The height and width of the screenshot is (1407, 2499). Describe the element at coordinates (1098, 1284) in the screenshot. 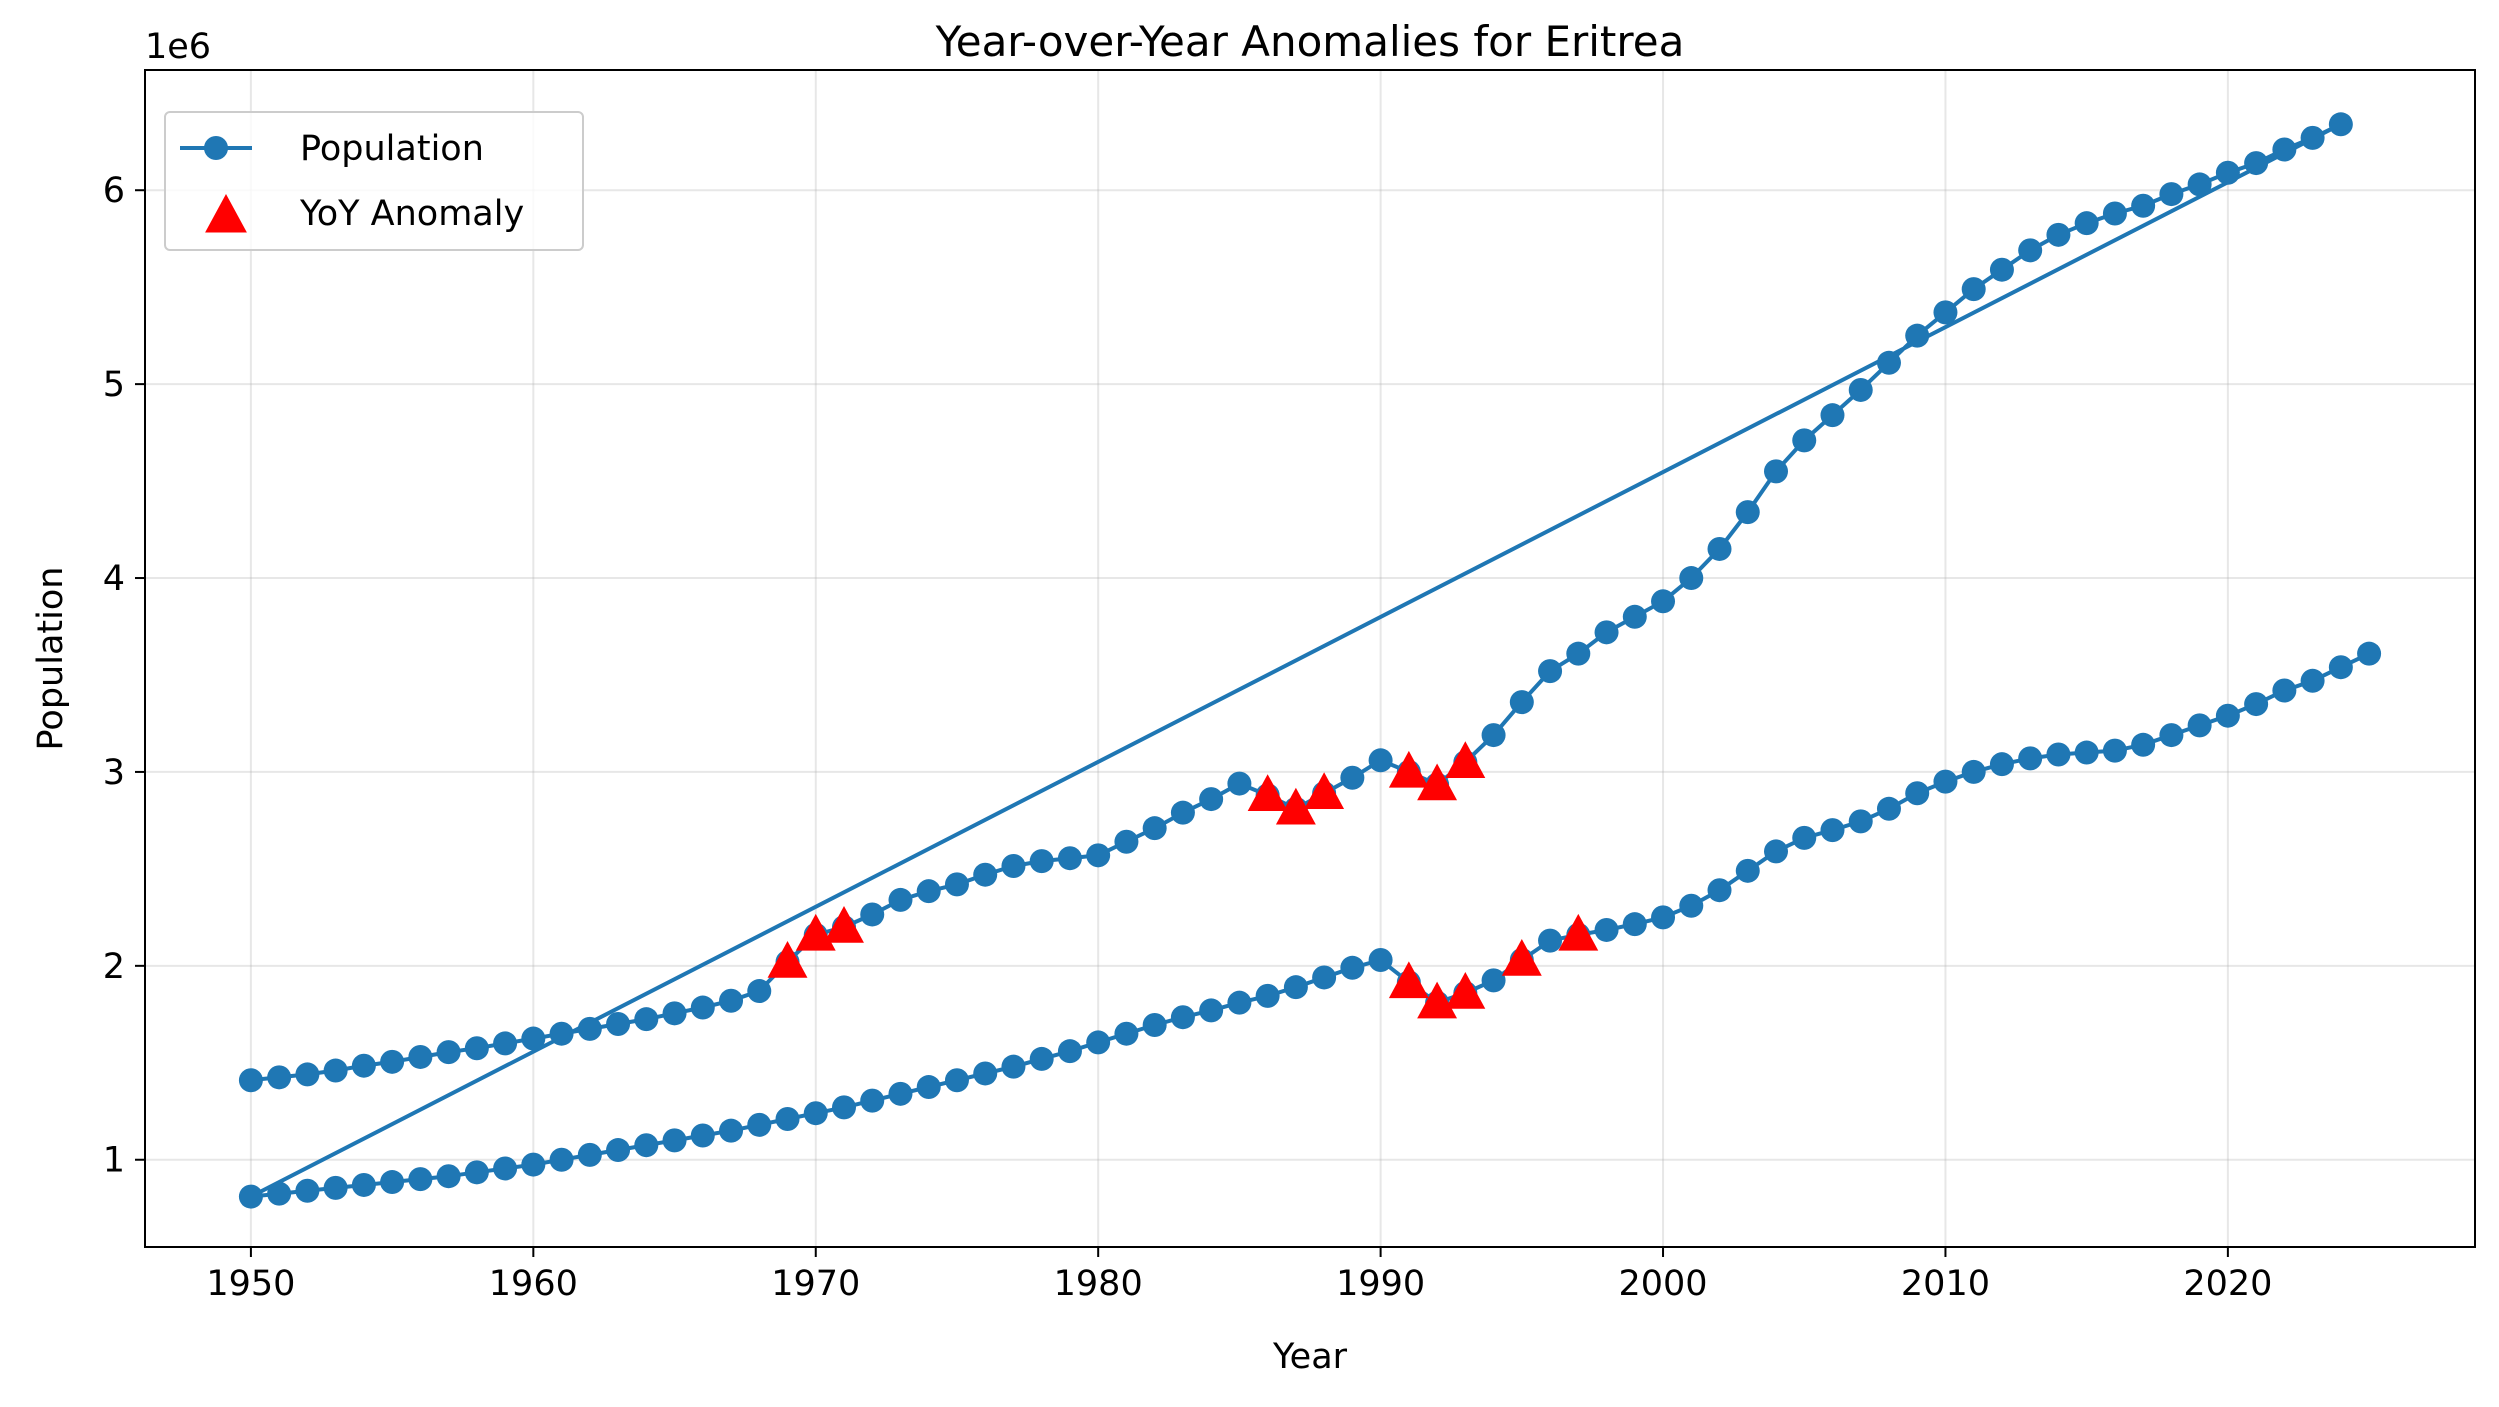

I see `x-tick-label: 1980` at that location.